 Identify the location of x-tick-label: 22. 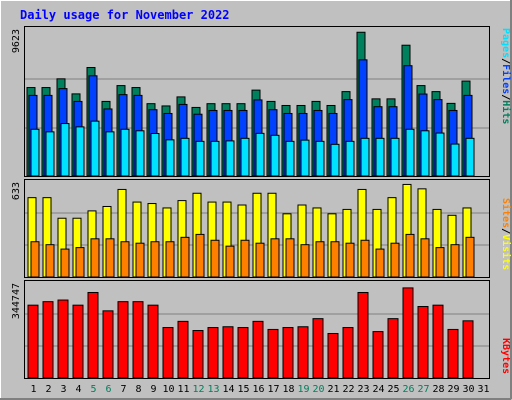
(348, 389).